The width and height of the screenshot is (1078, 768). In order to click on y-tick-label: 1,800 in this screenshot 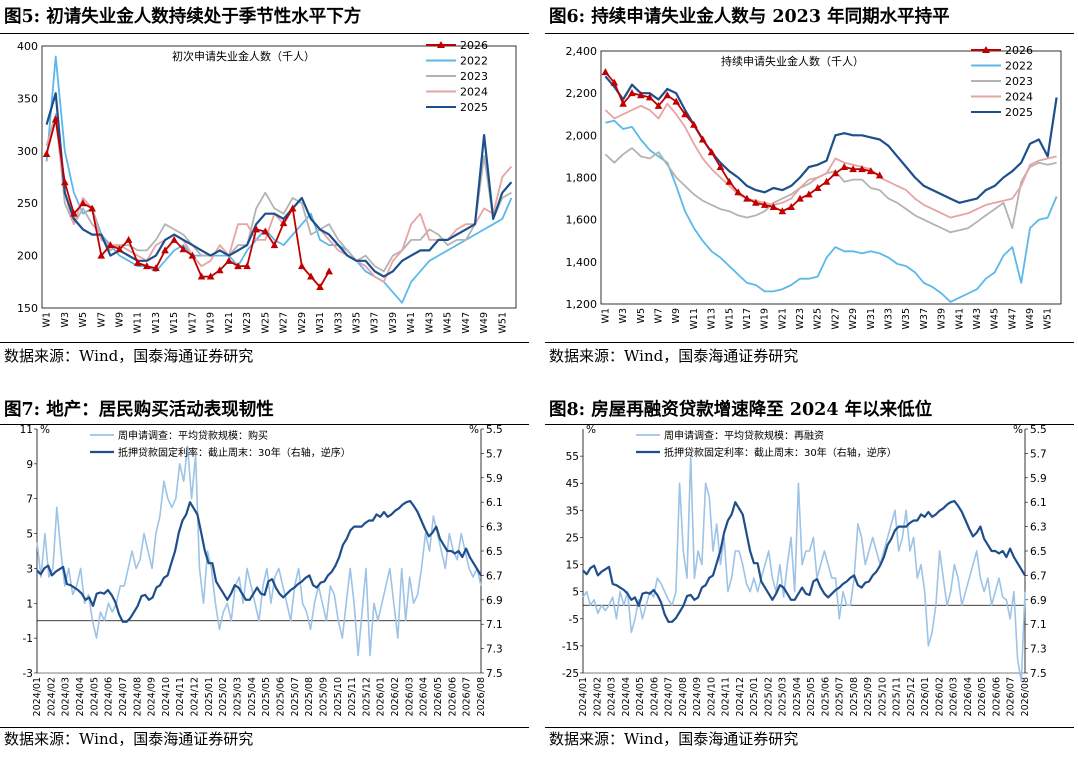, I will do `click(582, 178)`.